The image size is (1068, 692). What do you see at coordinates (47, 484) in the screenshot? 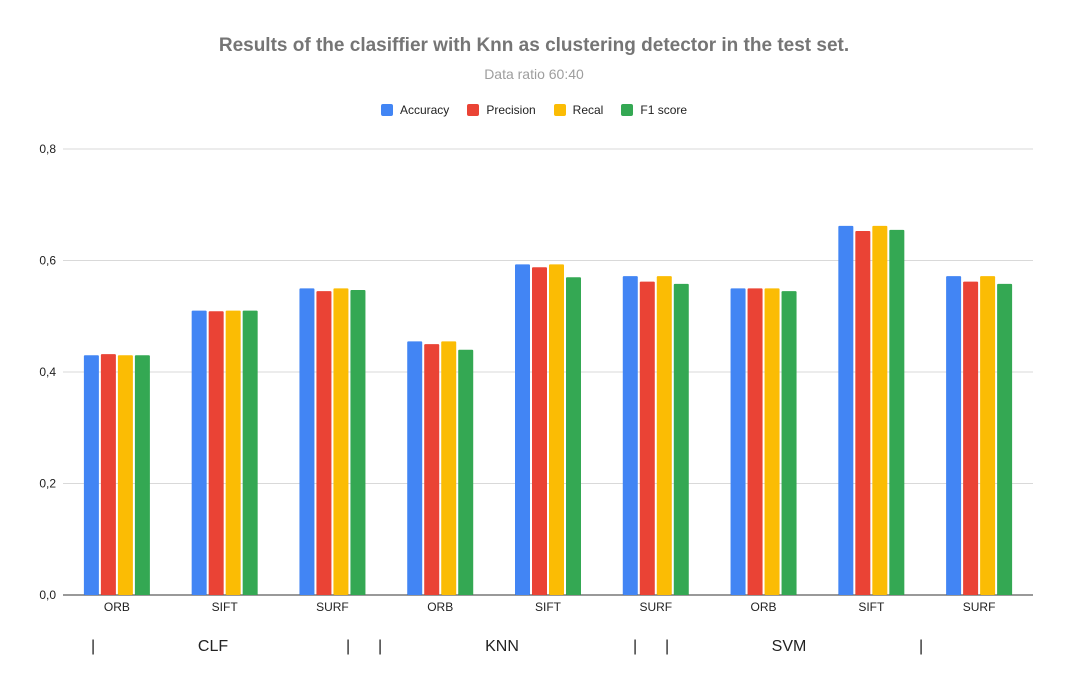
I see `y-tick-label: 0,2` at bounding box center [47, 484].